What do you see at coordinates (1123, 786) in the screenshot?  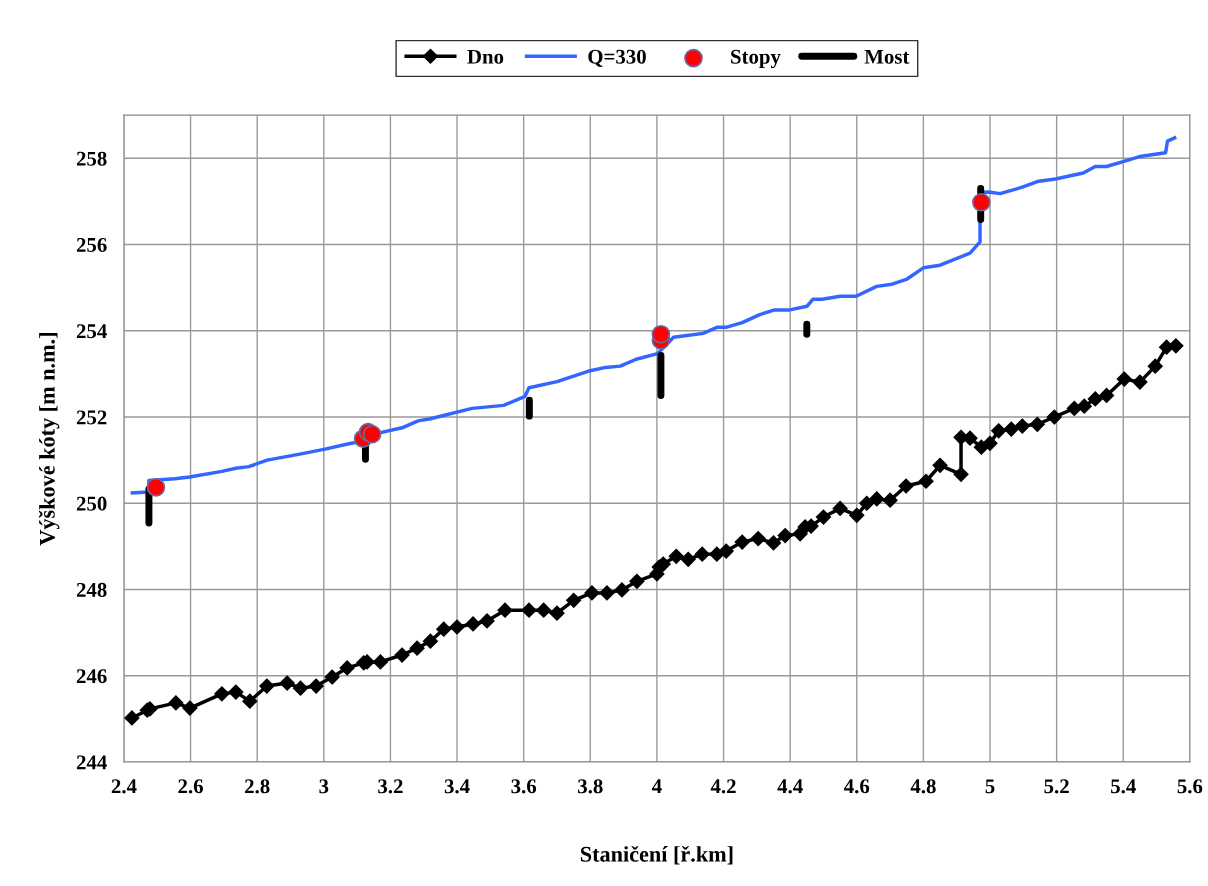 I see `x-tick-label: 5.4` at bounding box center [1123, 786].